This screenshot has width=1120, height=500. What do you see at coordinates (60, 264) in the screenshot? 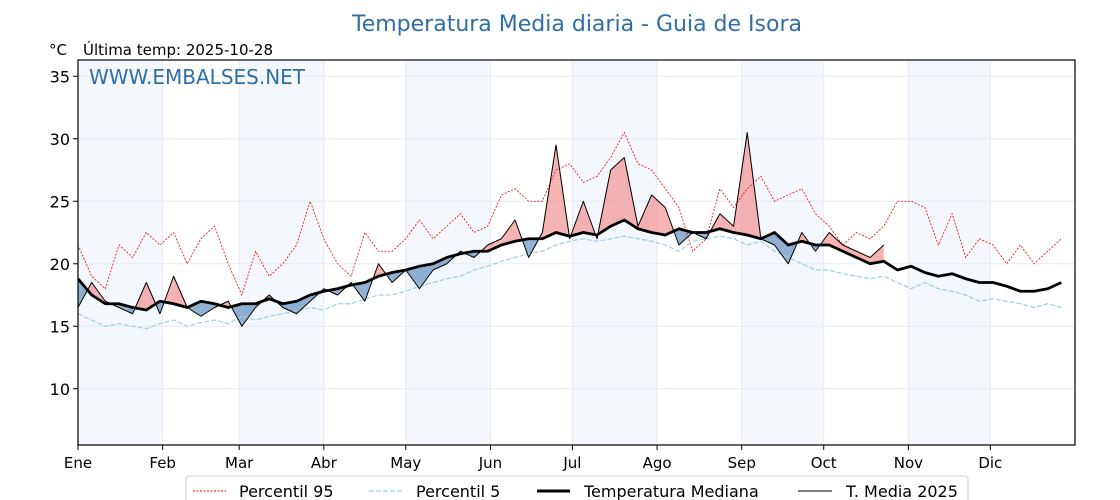
I see `y-tick-label: 20` at bounding box center [60, 264].